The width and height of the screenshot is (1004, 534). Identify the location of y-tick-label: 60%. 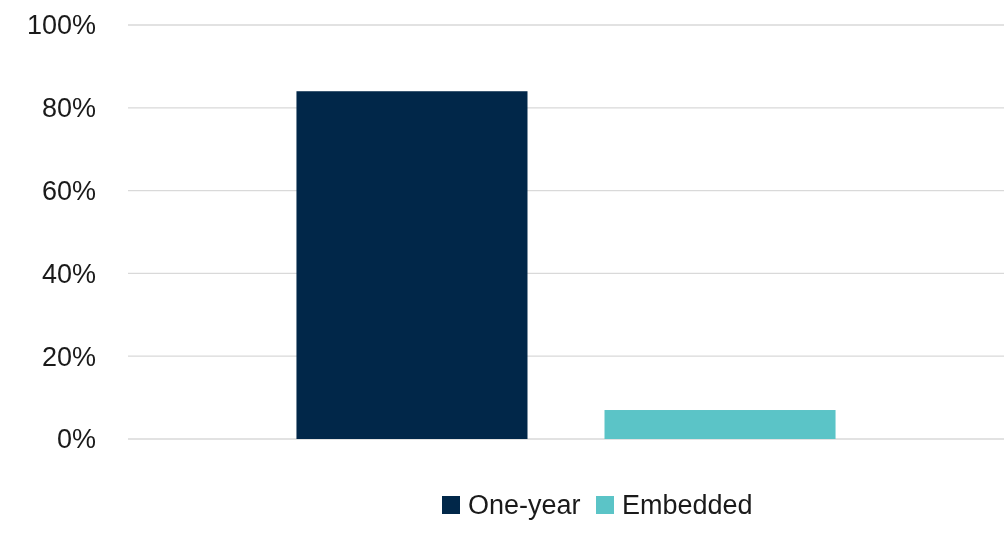
(68, 191).